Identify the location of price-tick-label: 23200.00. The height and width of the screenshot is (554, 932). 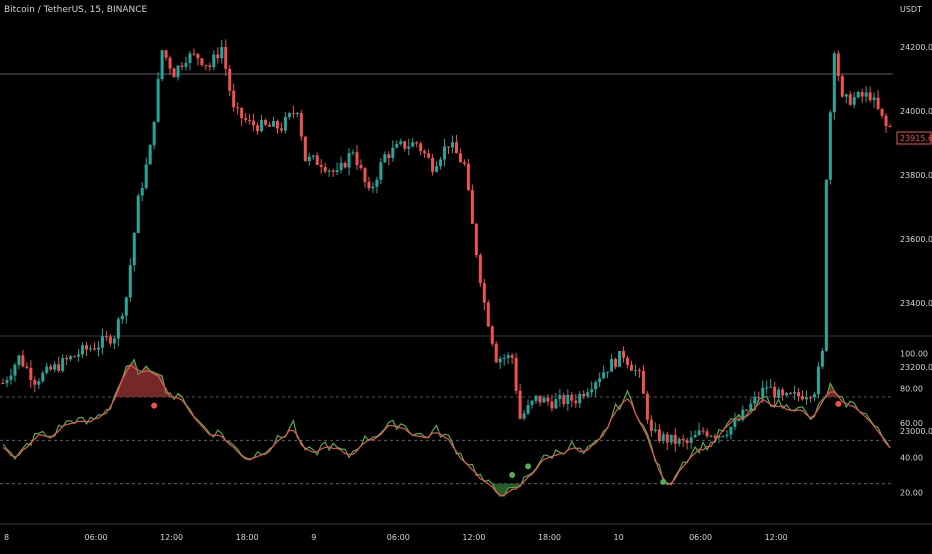
(916, 367).